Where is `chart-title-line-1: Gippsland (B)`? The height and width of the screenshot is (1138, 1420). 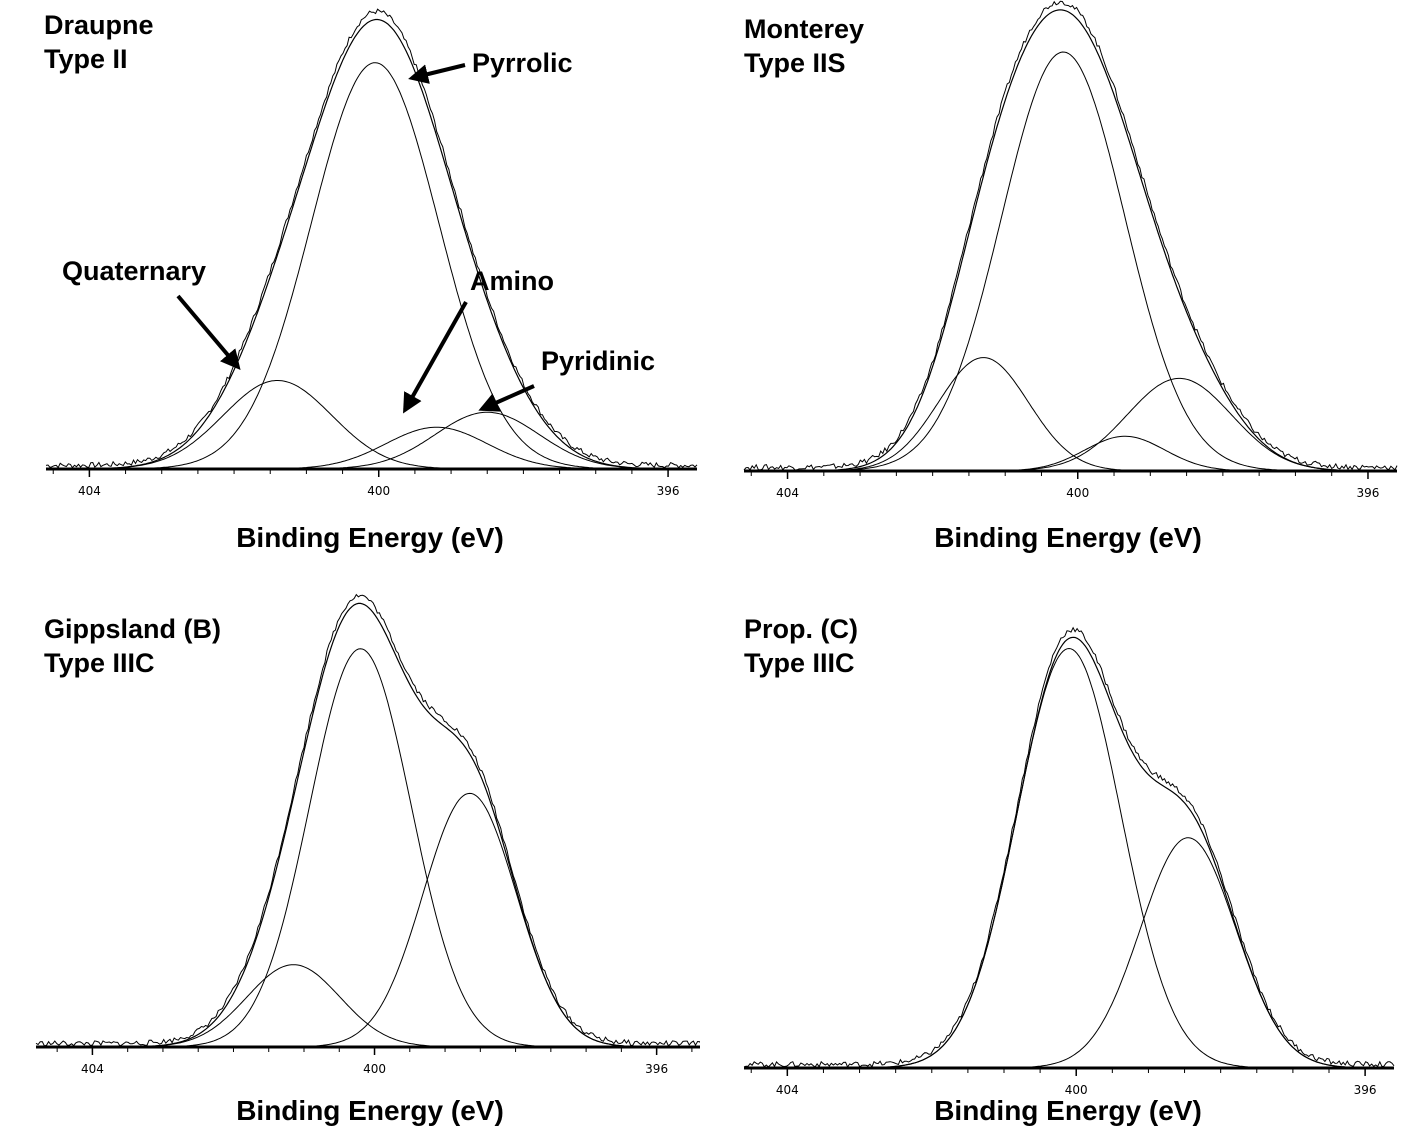 chart-title-line-1: Gippsland (B) is located at coordinates (132, 629).